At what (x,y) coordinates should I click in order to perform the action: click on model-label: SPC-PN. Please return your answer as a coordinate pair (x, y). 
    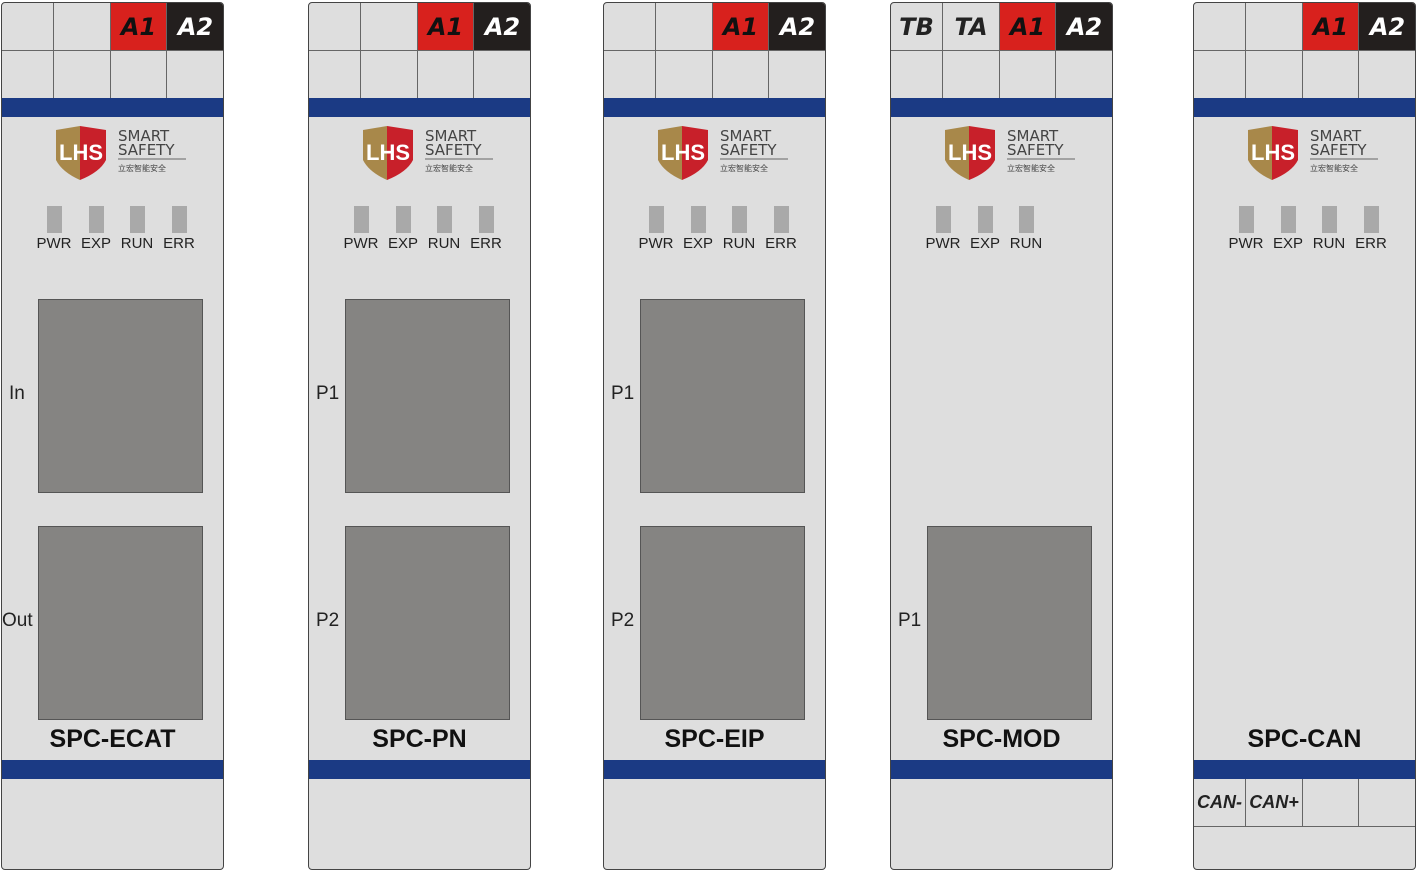
    Looking at the image, I should click on (419, 739).